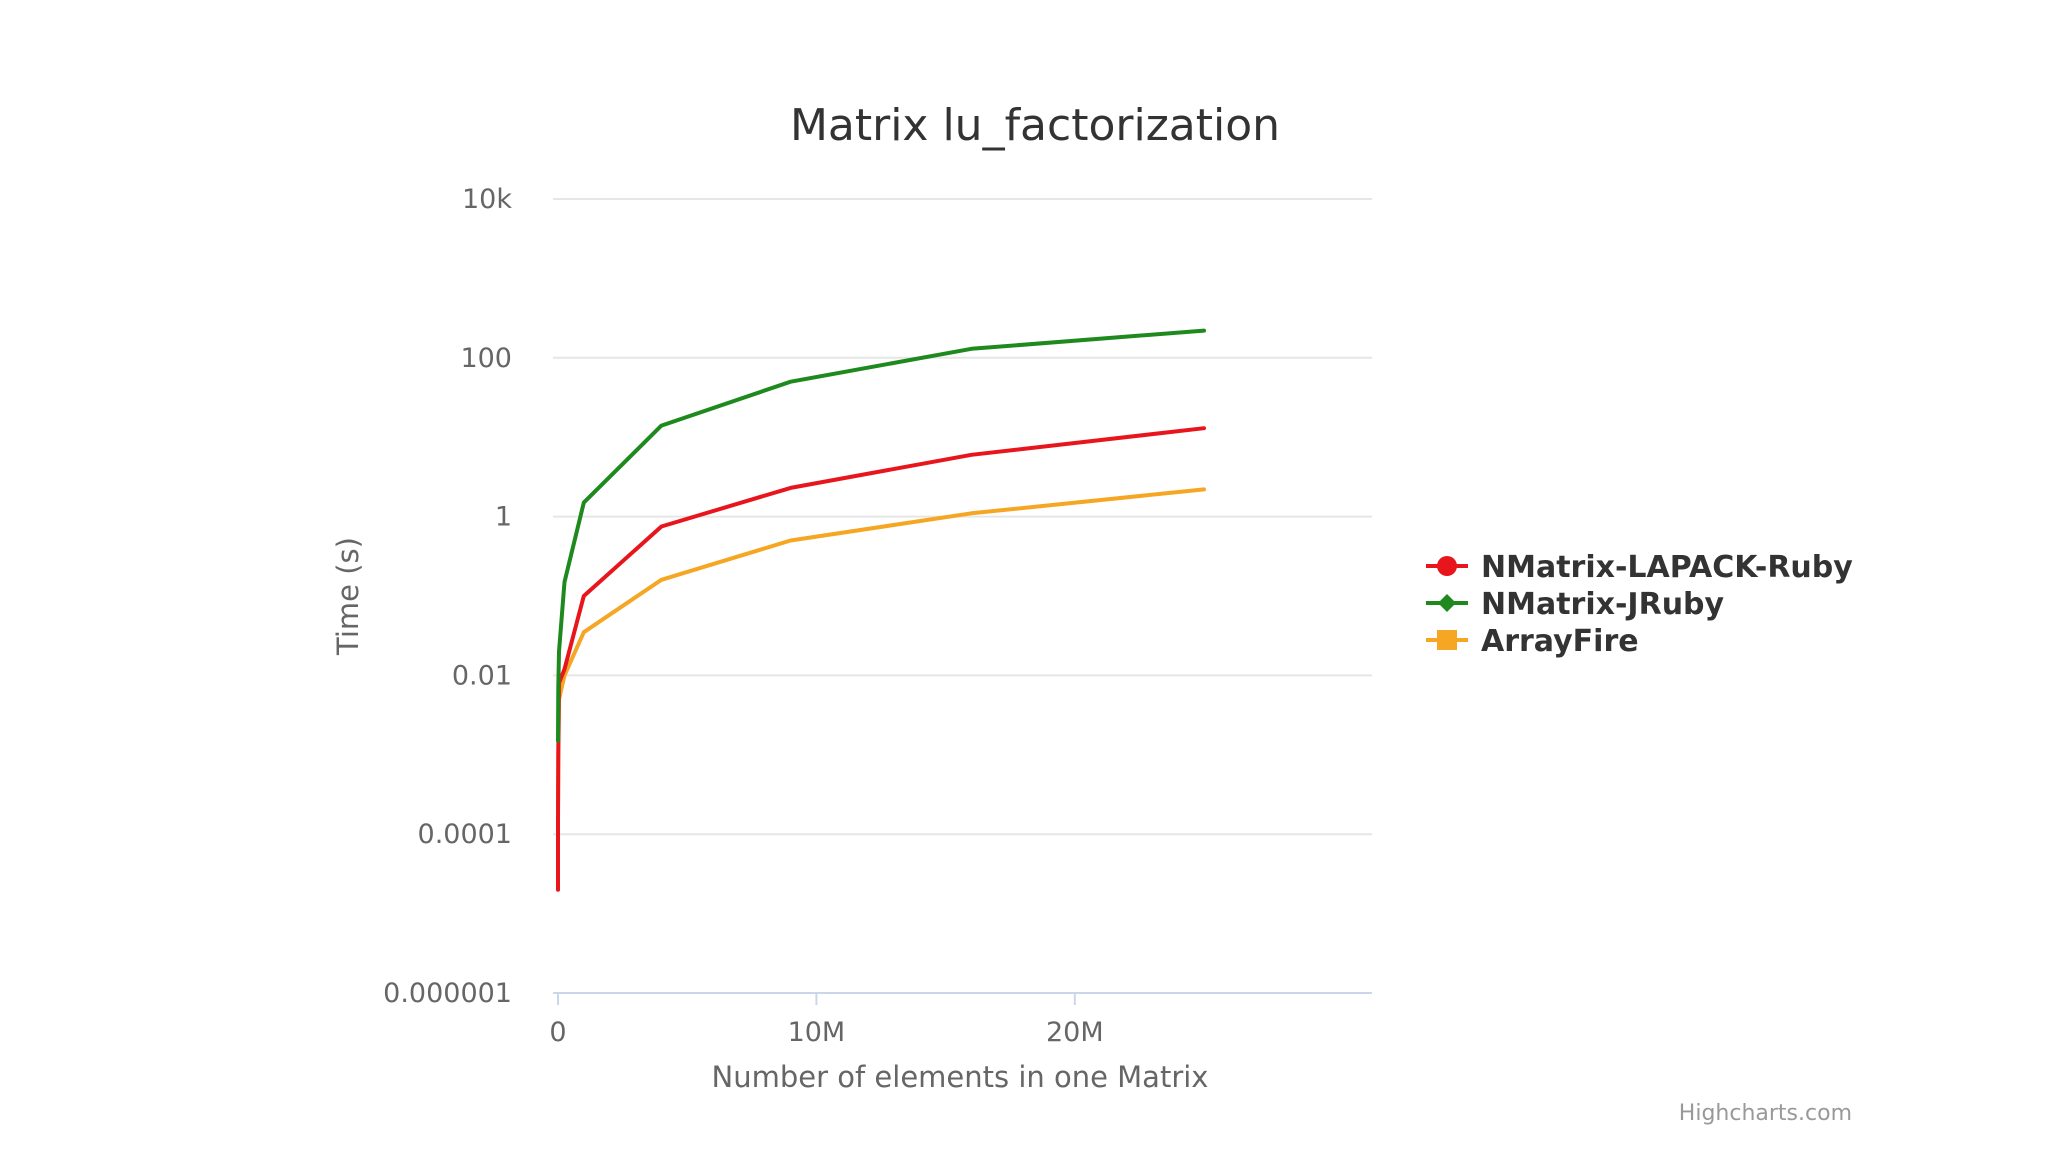 Image resolution: width=2048 pixels, height=1152 pixels. I want to click on legend-label-1: NMatrix-JRuby, so click(1603, 604).